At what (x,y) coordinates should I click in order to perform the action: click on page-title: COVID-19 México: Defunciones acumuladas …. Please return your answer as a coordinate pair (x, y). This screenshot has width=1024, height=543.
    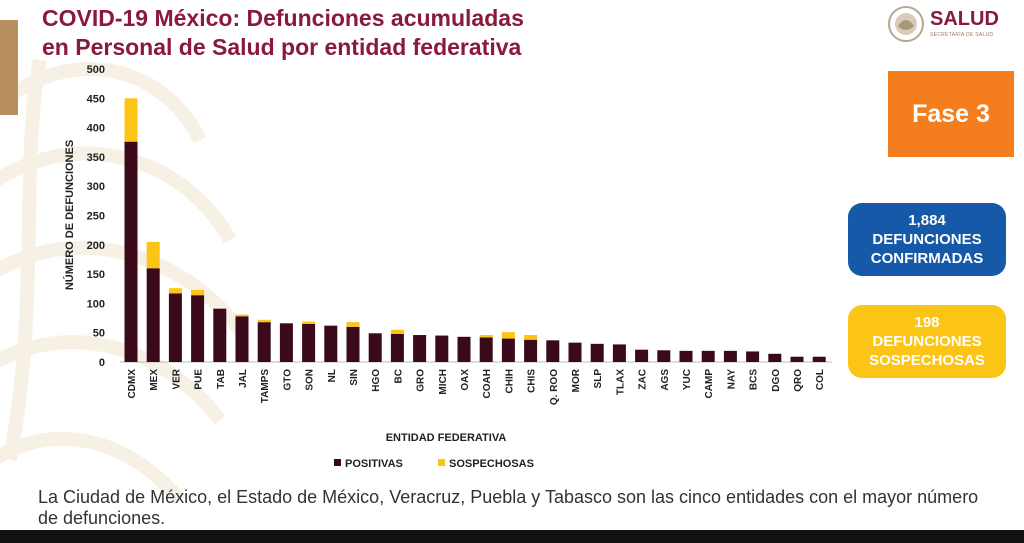
    Looking at the image, I should click on (283, 33).